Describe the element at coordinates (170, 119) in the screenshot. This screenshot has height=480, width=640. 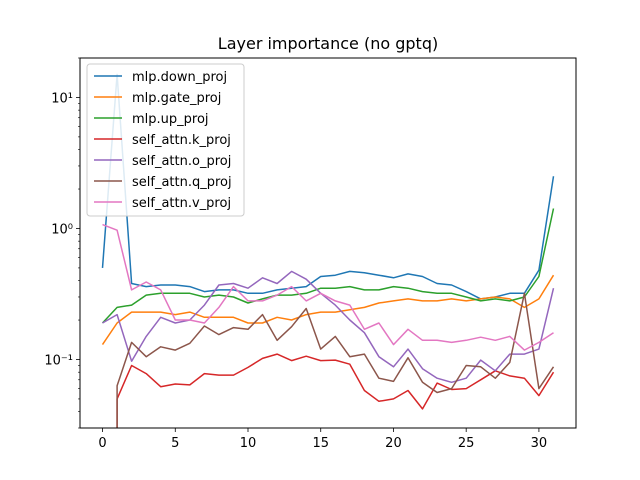
I see `legend-label-mlp-up-proj: mlp.up_proj` at that location.